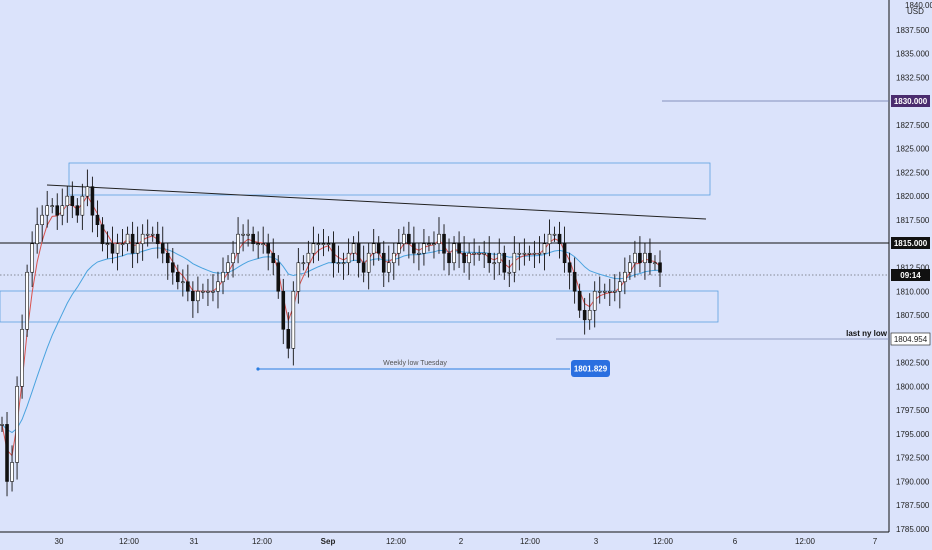 This screenshot has height=550, width=932. Describe the element at coordinates (913, 363) in the screenshot. I see `y-tick-label: 1802.500` at that location.